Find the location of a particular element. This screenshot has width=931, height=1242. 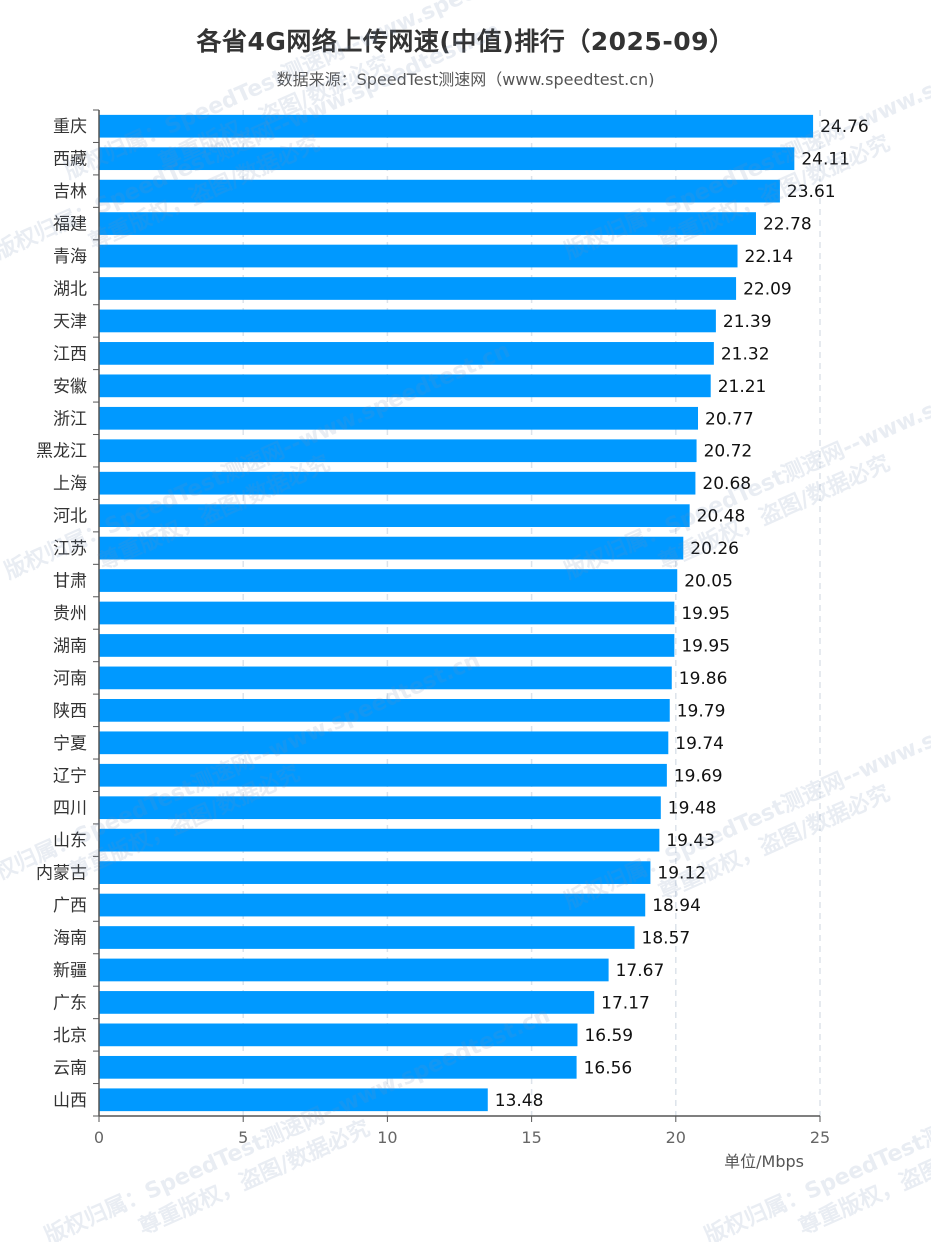

y-category-label: 天津 is located at coordinates (70, 322).